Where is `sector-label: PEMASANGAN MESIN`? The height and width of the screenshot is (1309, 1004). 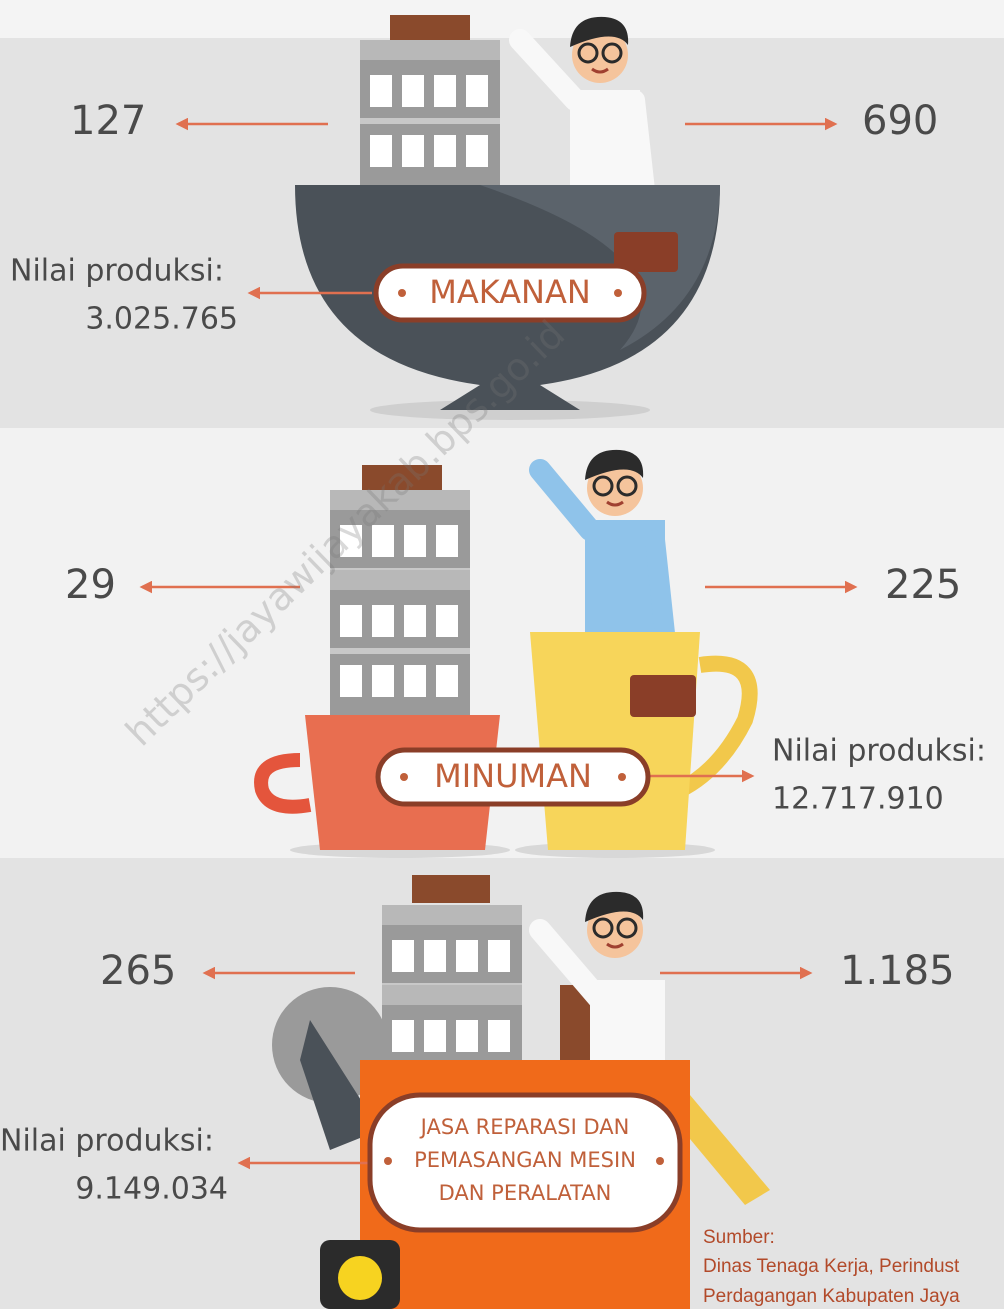
sector-label: PEMASANGAN MESIN is located at coordinates (525, 1160).